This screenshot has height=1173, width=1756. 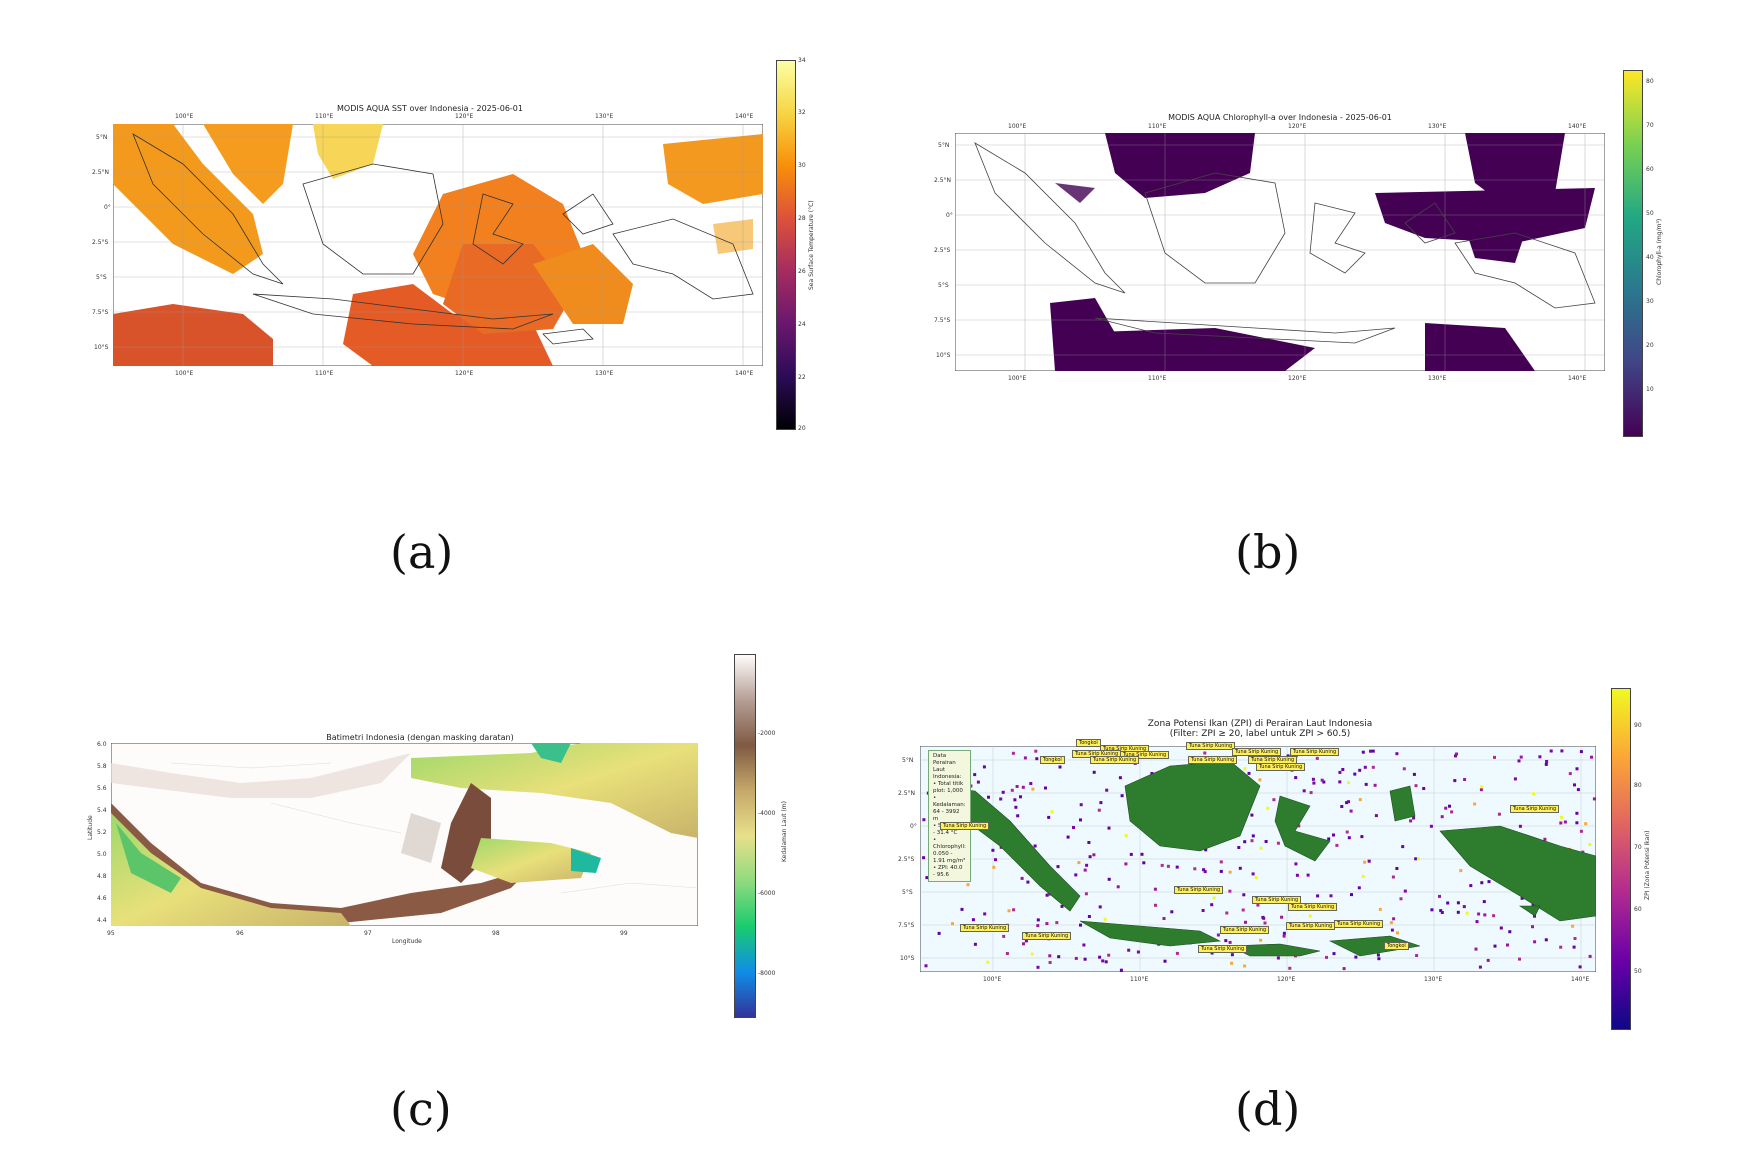 I want to click on d-lon-2: 110°E, so click(x=1139, y=979).